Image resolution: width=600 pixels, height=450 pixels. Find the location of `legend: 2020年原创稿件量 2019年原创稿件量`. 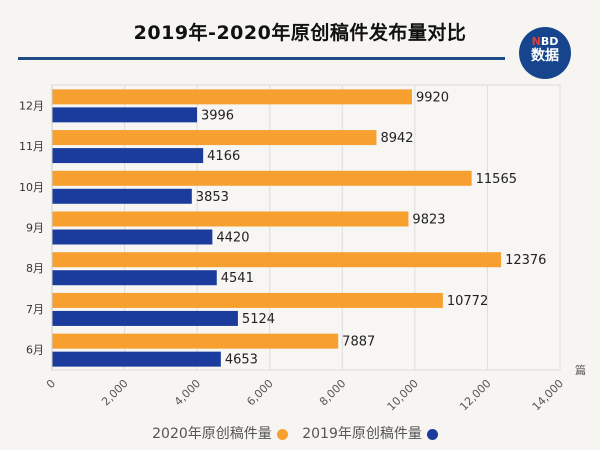

legend: 2020年原创稿件量 2019年原创稿件量 is located at coordinates (300, 433).